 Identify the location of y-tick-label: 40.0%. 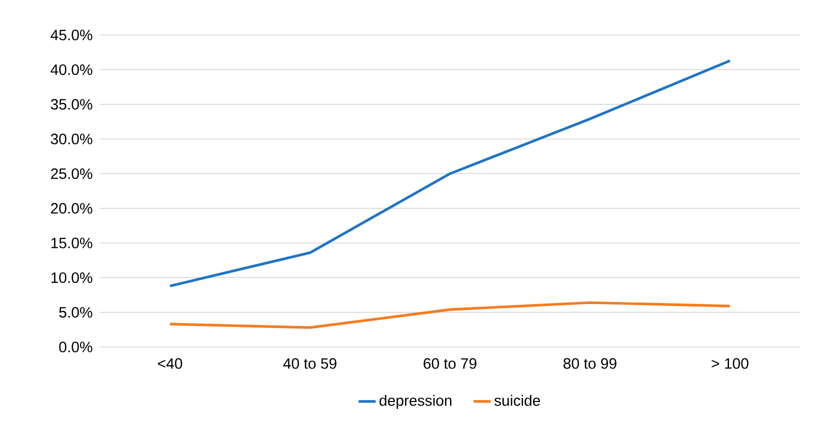
(71, 69).